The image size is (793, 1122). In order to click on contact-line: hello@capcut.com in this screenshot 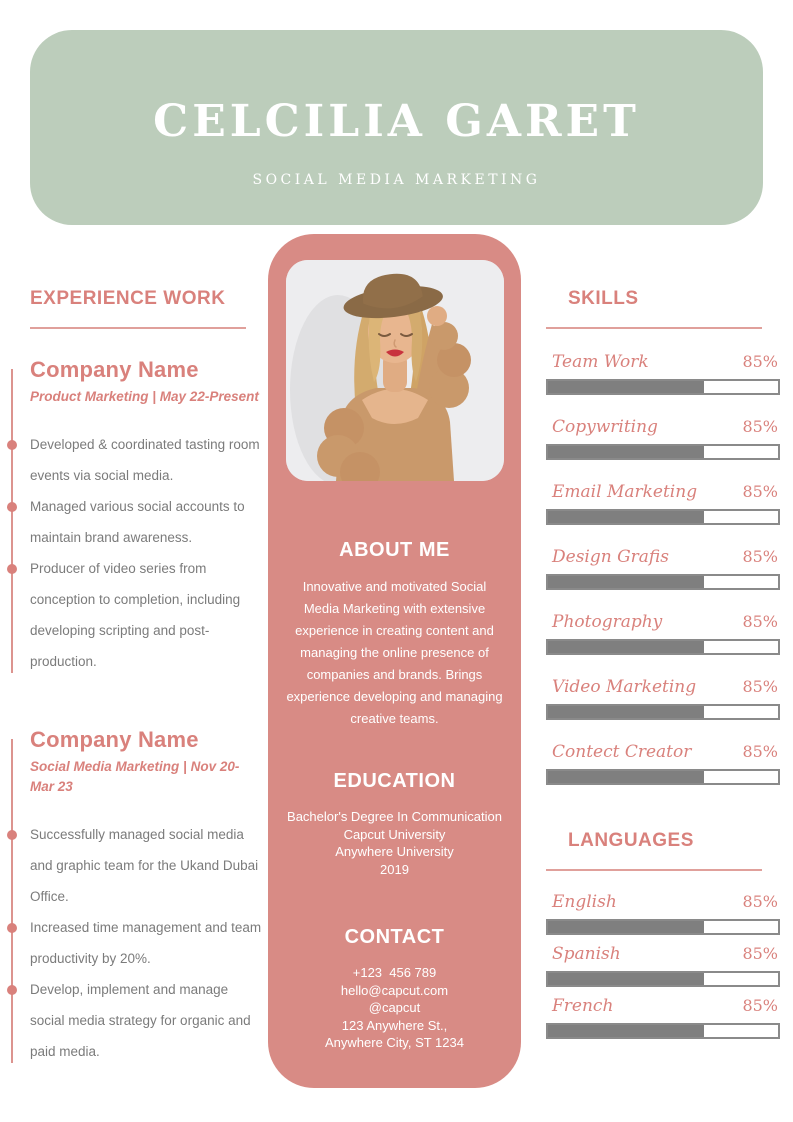, I will do `click(394, 990)`.